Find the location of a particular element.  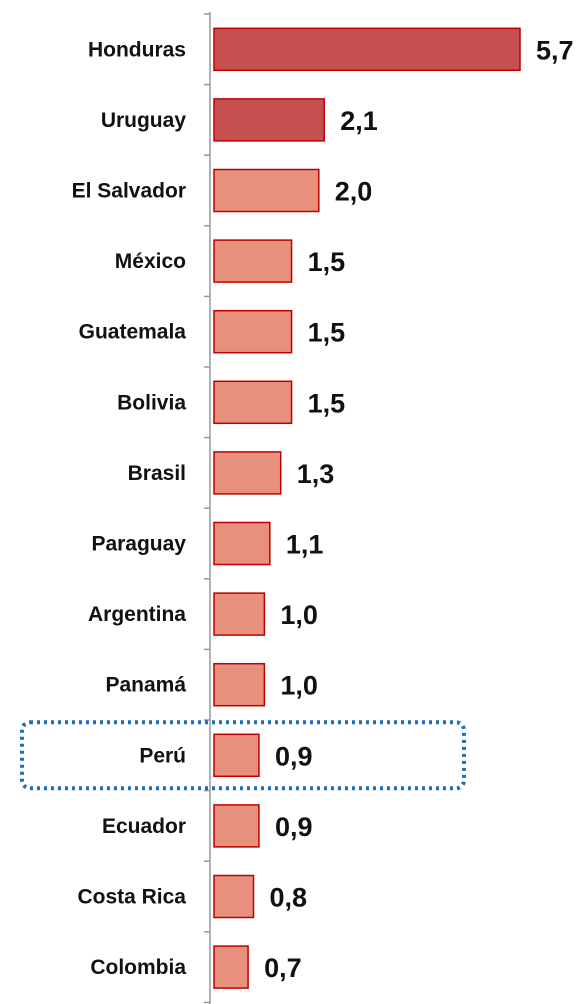

category-label-colombia: Colombia is located at coordinates (138, 967).